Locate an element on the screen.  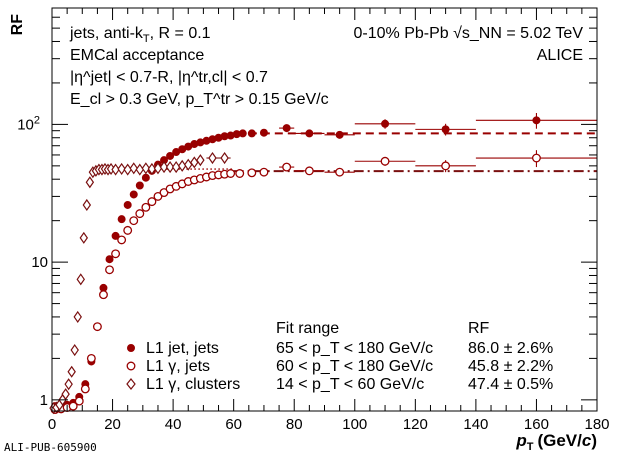
x-tick-label: 20 is located at coordinates (112, 424).